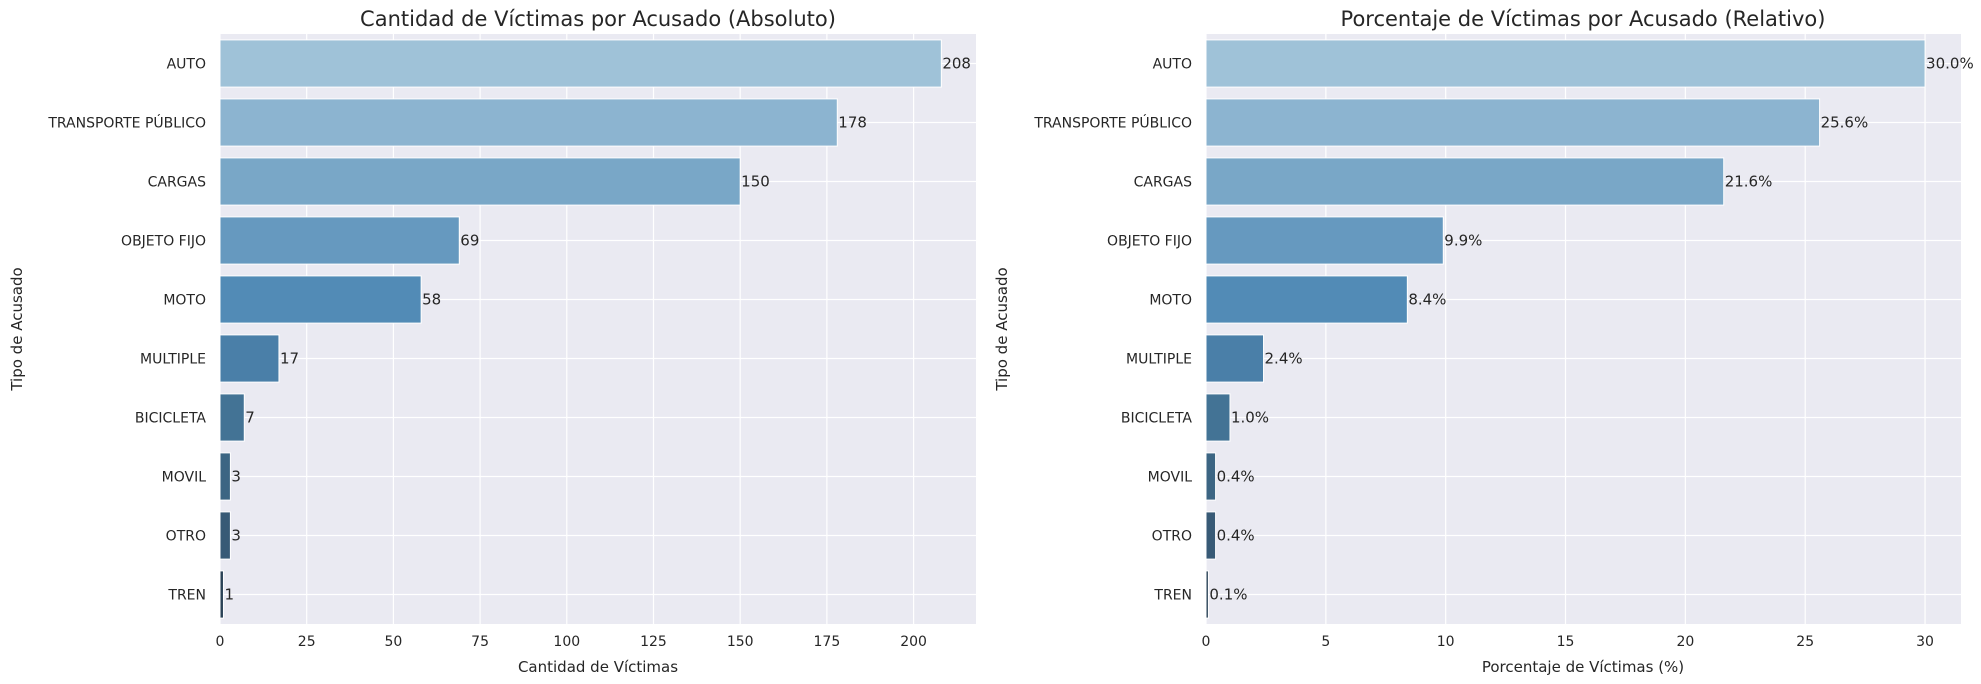 The image size is (1981, 684). I want to click on x-tick-label: 175, so click(827, 642).